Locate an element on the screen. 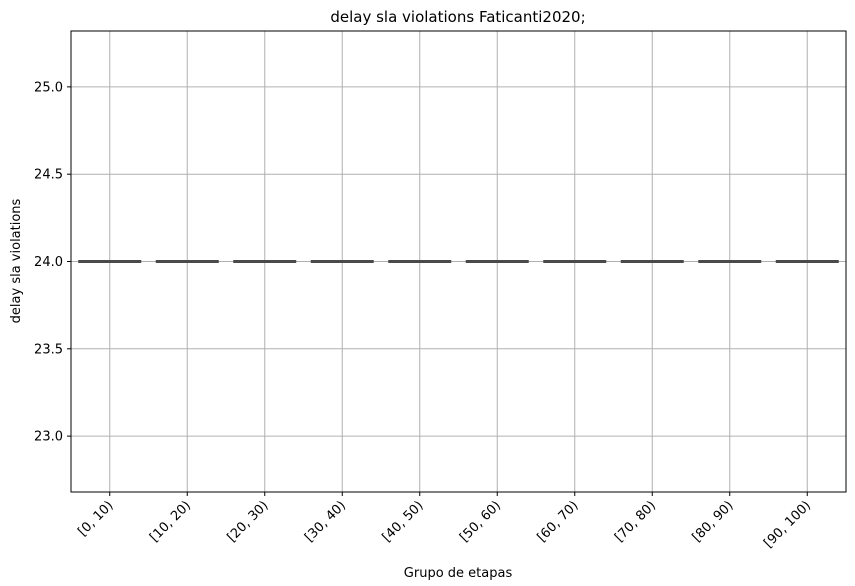 This screenshot has height=586, width=855. x-tick-label: [50, 60) is located at coordinates (480, 521).